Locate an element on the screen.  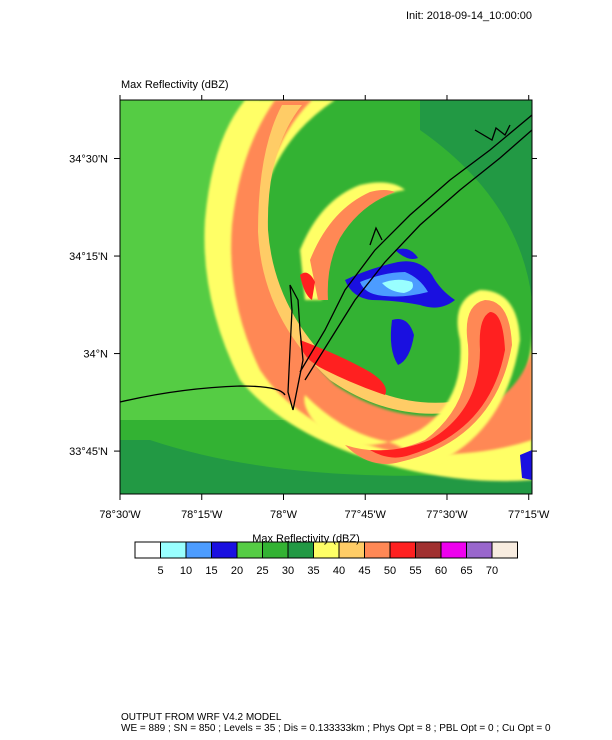
x-tick-label: 77°30'W is located at coordinates (447, 515).